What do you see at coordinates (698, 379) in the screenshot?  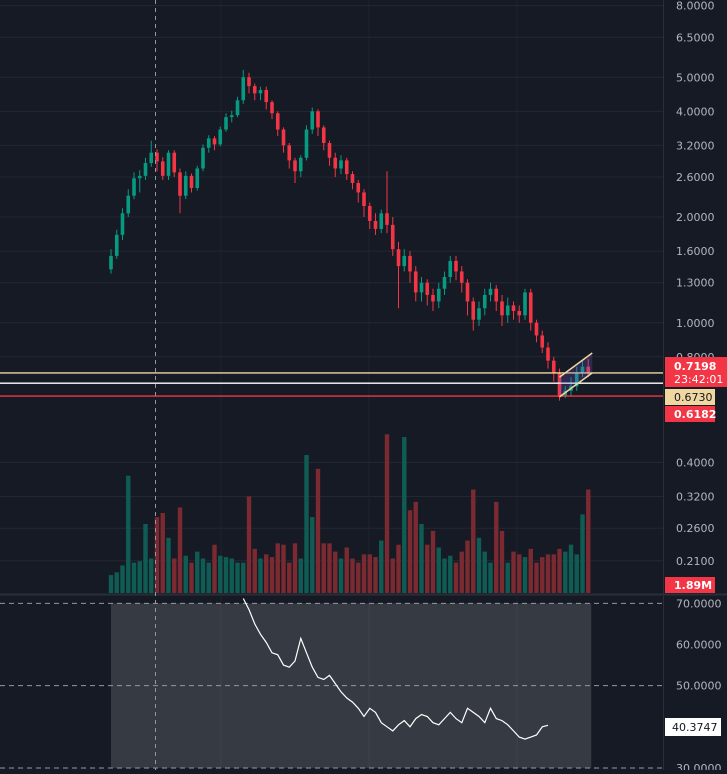 I see `countdown-label: 23:42:01` at bounding box center [698, 379].